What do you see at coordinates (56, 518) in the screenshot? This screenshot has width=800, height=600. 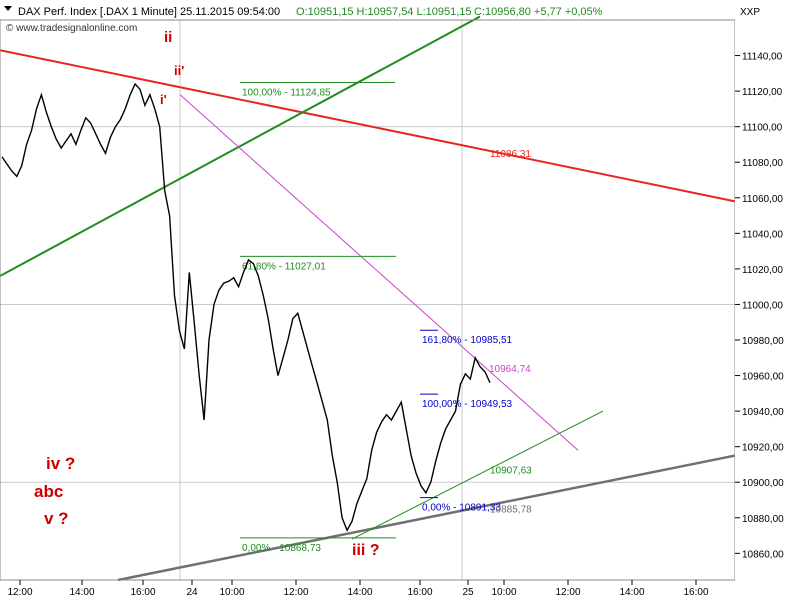 I see `wave-label: v ?` at bounding box center [56, 518].